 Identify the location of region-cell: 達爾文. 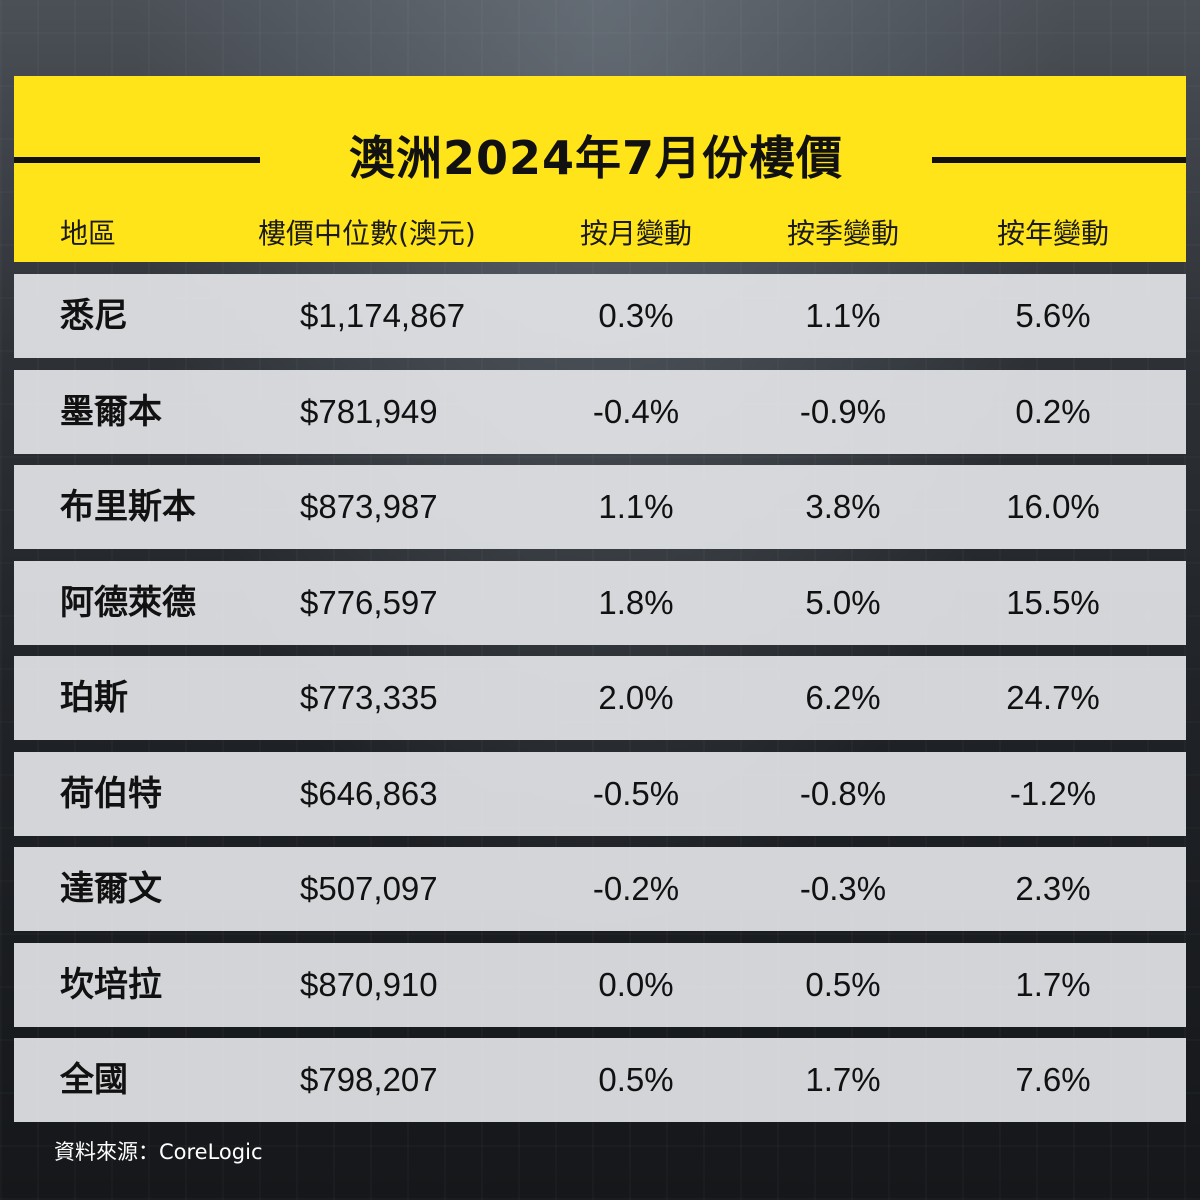
(111, 889).